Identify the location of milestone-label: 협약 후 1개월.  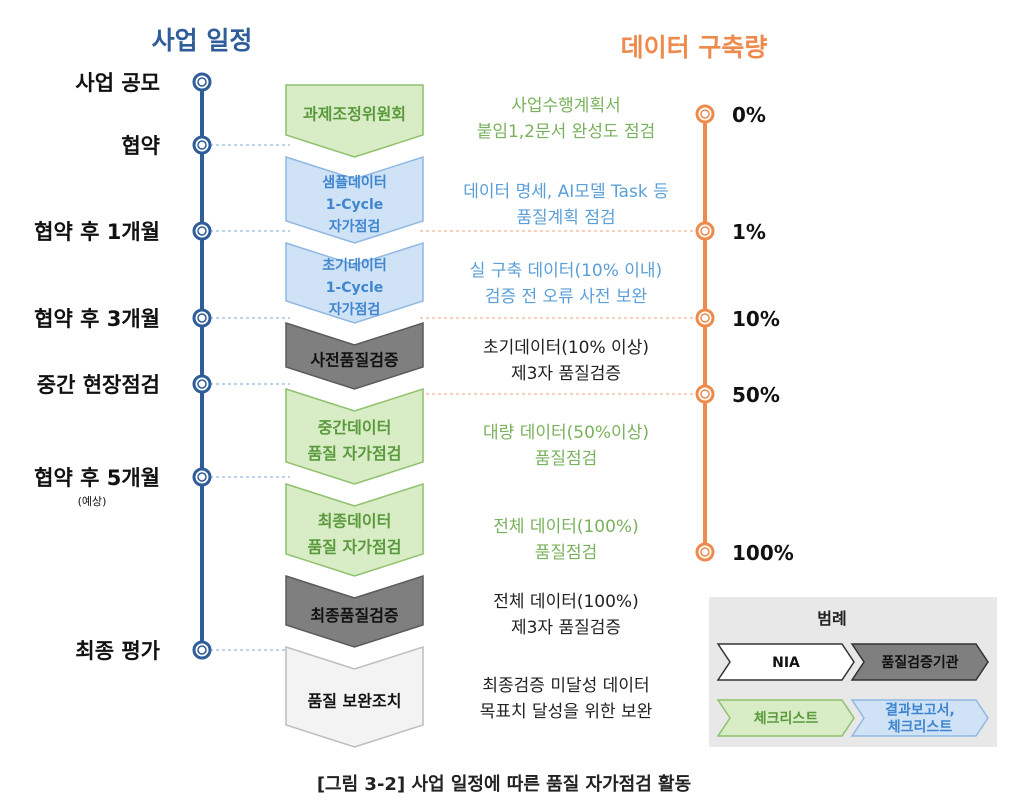
(97, 232).